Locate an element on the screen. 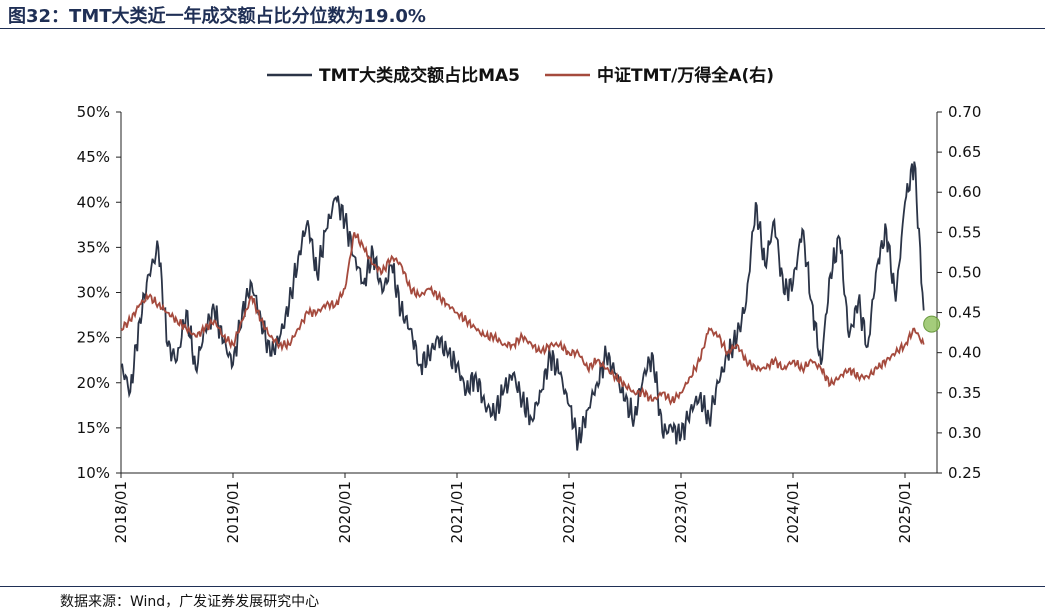 The image size is (1045, 616). right-axis-tick-label: 0.60 is located at coordinates (964, 192).